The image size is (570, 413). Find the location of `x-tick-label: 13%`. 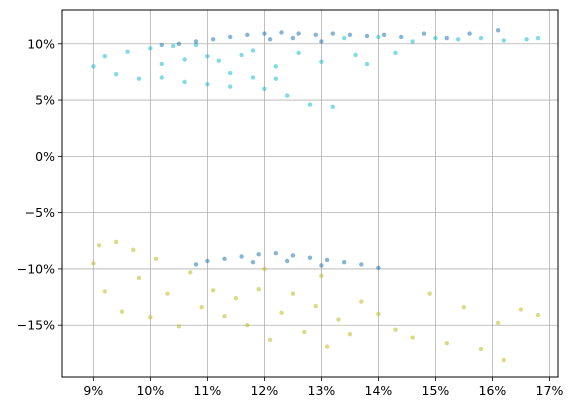

x-tick-label: 13% is located at coordinates (322, 390).